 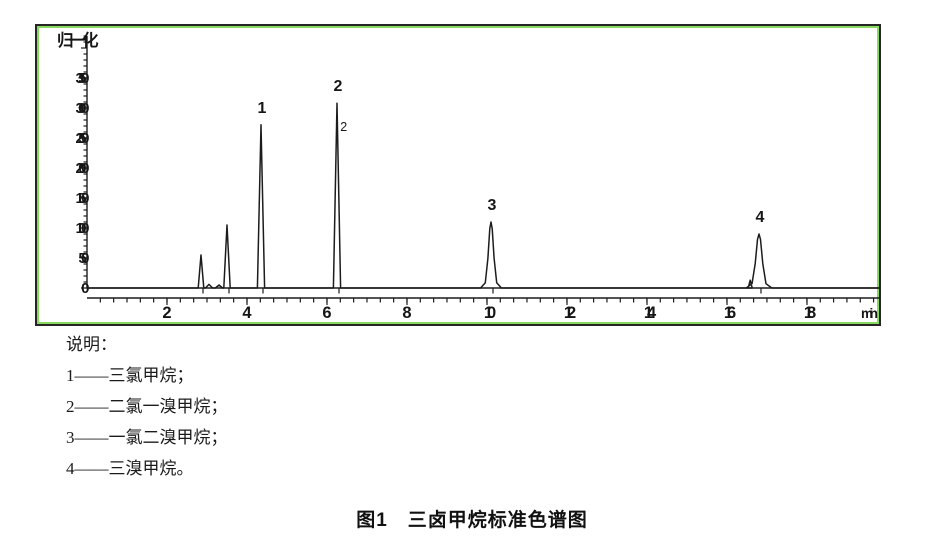 What do you see at coordinates (147, 437) in the screenshot?
I see `note-item-3: 3——一氯二溴甲烷；` at bounding box center [147, 437].